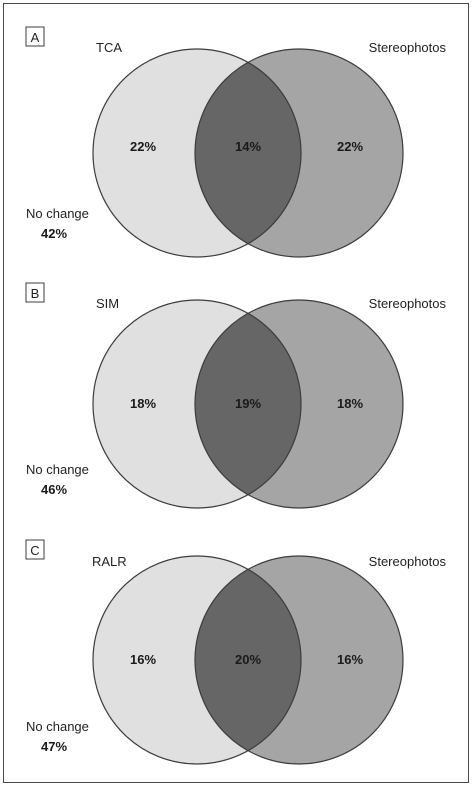 Image resolution: width=474 pixels, height=788 pixels. I want to click on panel-c-letter: C, so click(34, 550).